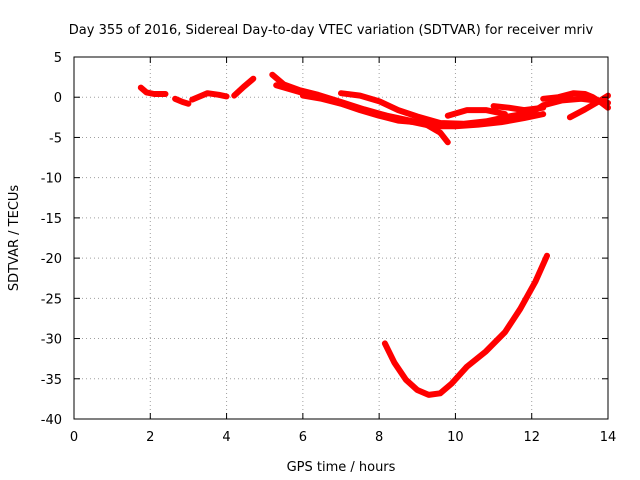 This screenshot has height=480, width=640. I want to click on y-tick-label: -25, so click(51, 299).